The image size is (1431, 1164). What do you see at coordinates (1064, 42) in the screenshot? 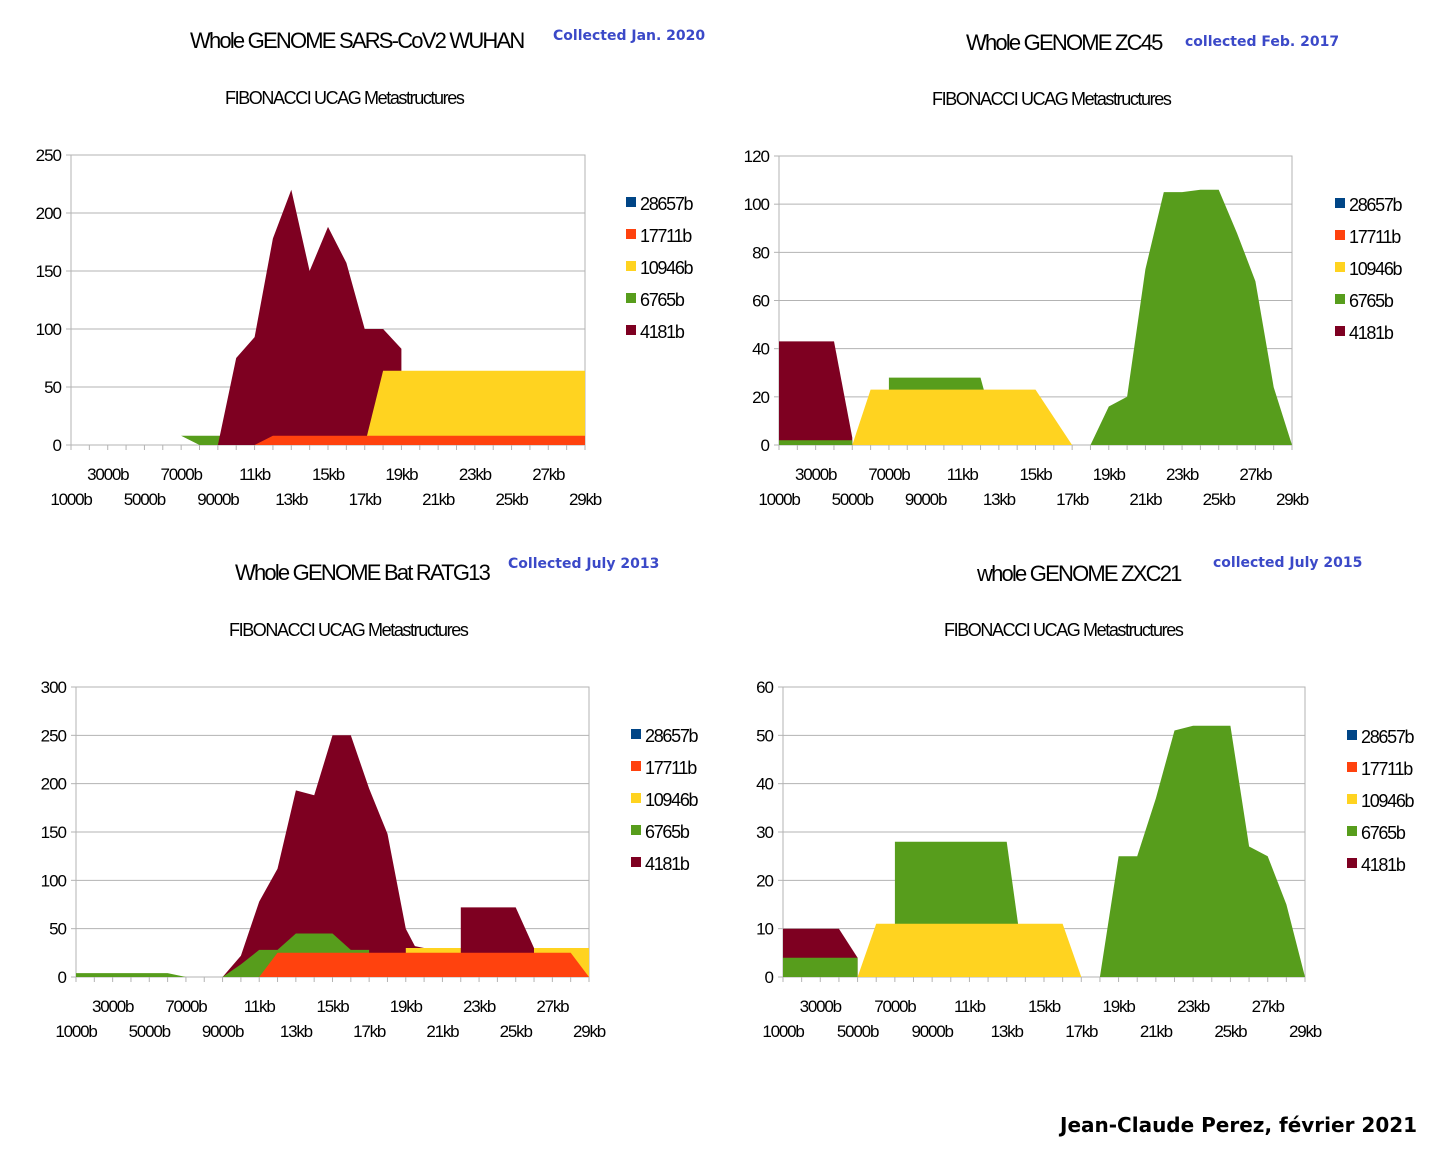
I see `chart-title: Whole GENOME ZC45` at bounding box center [1064, 42].